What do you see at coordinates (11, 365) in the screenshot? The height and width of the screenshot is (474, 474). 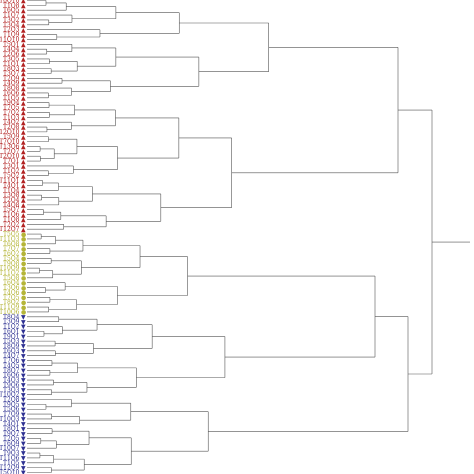 I see `leaf-label: T4Q5` at bounding box center [11, 365].